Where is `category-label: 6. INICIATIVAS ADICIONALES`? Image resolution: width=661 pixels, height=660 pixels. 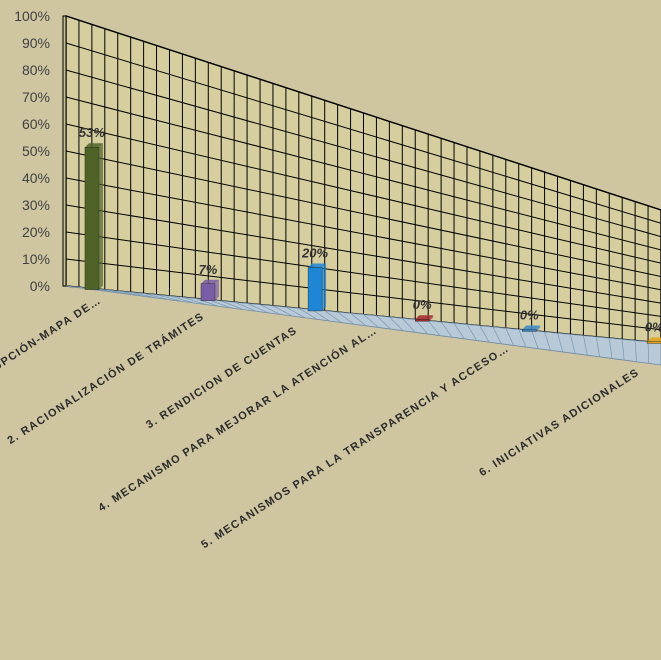
category-label: 6. INICIATIVAS ADICIONALES is located at coordinates (559, 422).